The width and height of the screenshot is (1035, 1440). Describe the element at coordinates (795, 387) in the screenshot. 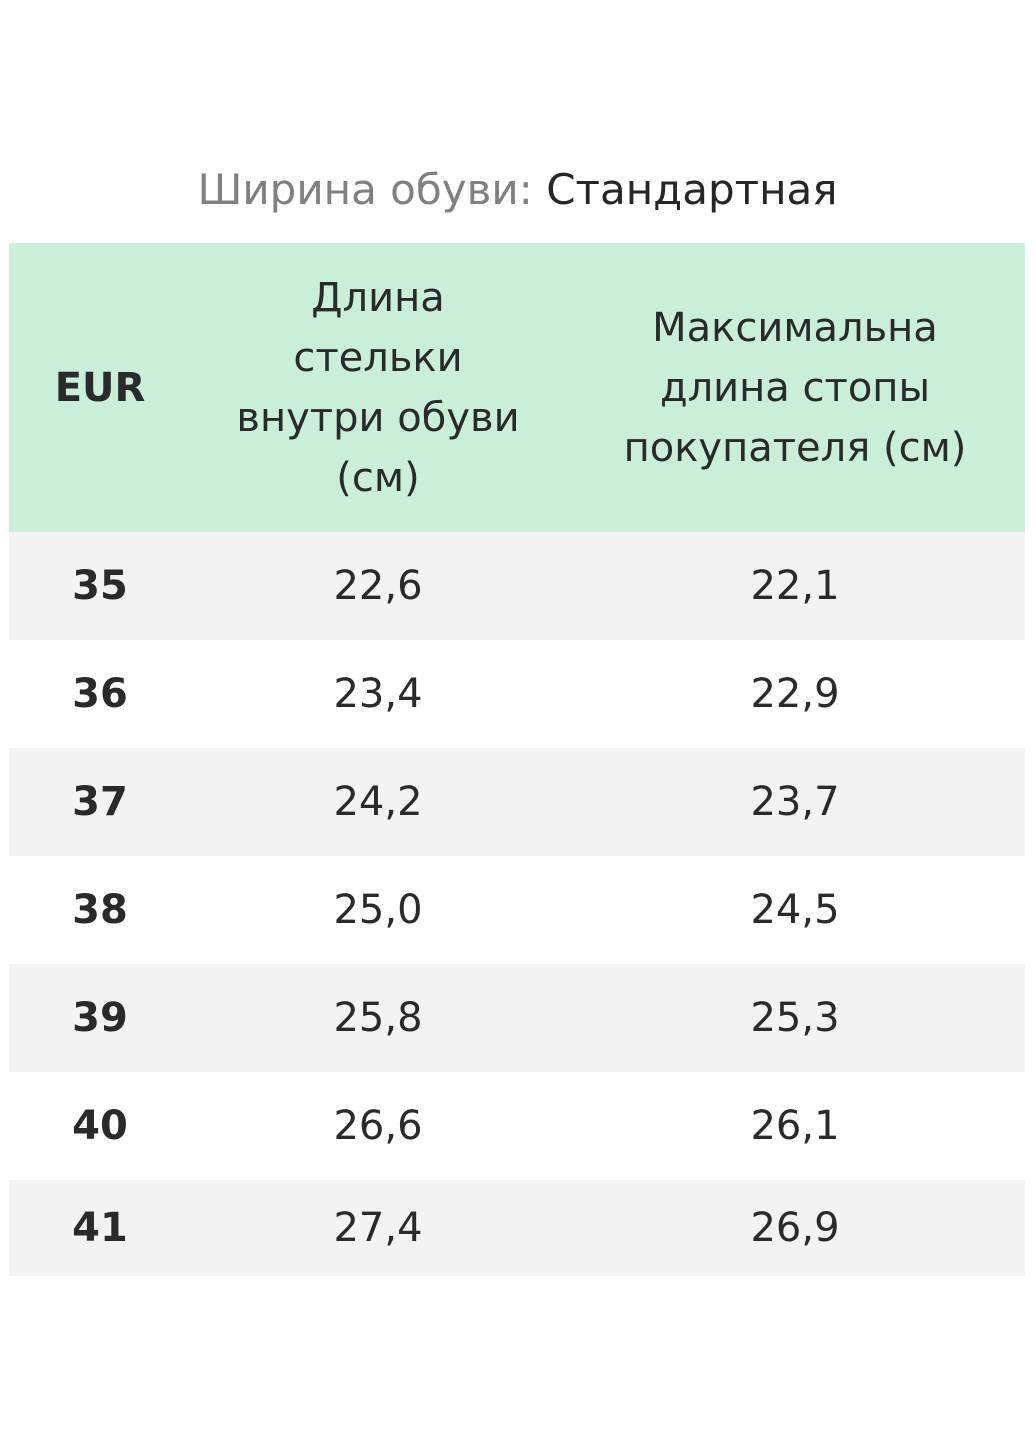

I see `column-header: Максимальна длина стопы покупателя (см)` at that location.